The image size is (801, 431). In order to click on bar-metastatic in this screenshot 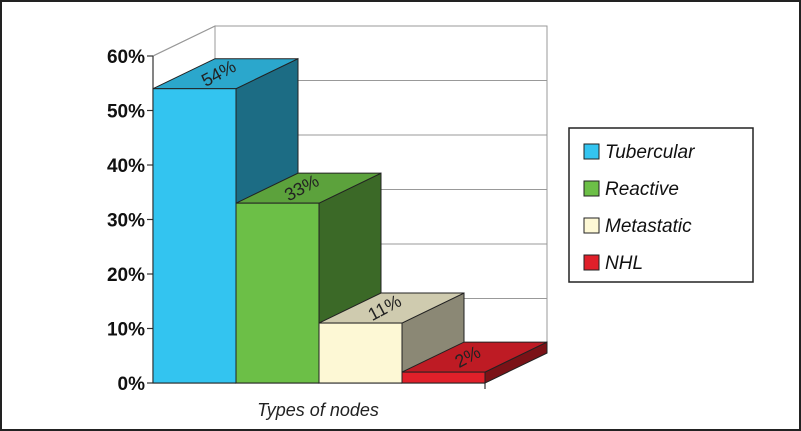, I will do `click(391, 338)`.